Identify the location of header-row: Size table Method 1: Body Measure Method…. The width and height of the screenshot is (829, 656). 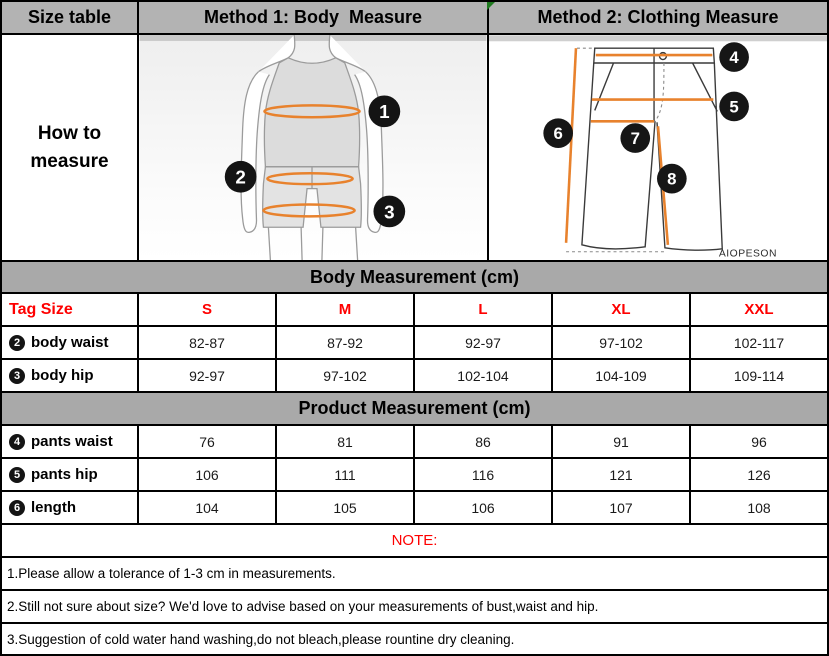
(414, 18).